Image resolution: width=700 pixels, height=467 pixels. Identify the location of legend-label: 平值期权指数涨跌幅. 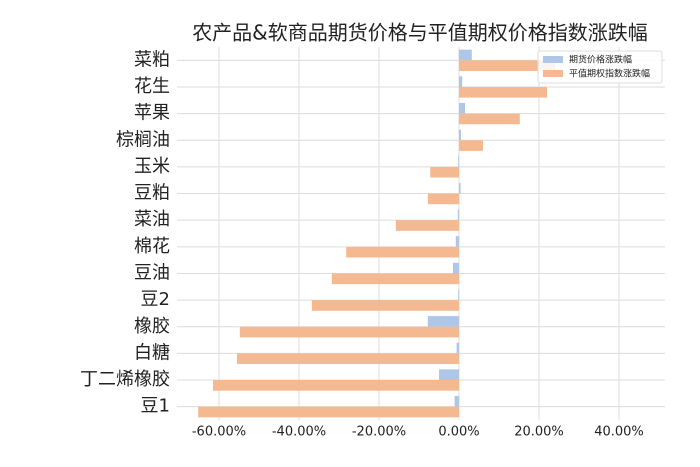
(609, 74).